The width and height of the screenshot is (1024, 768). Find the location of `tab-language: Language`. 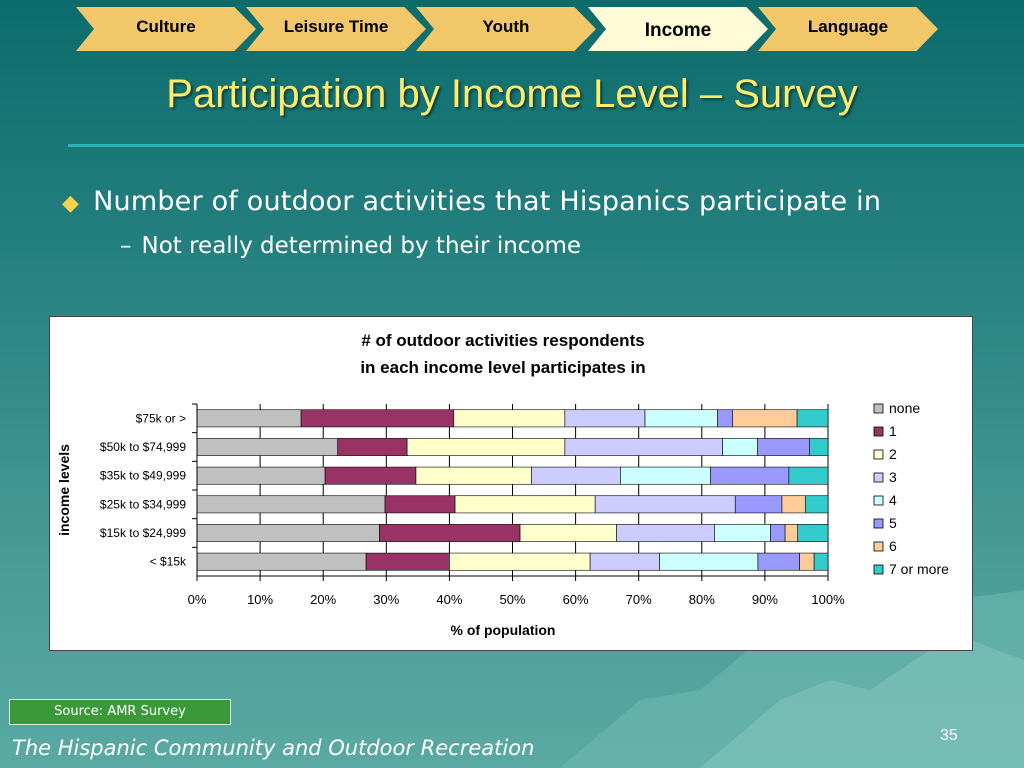

tab-language: Language is located at coordinates (848, 29).